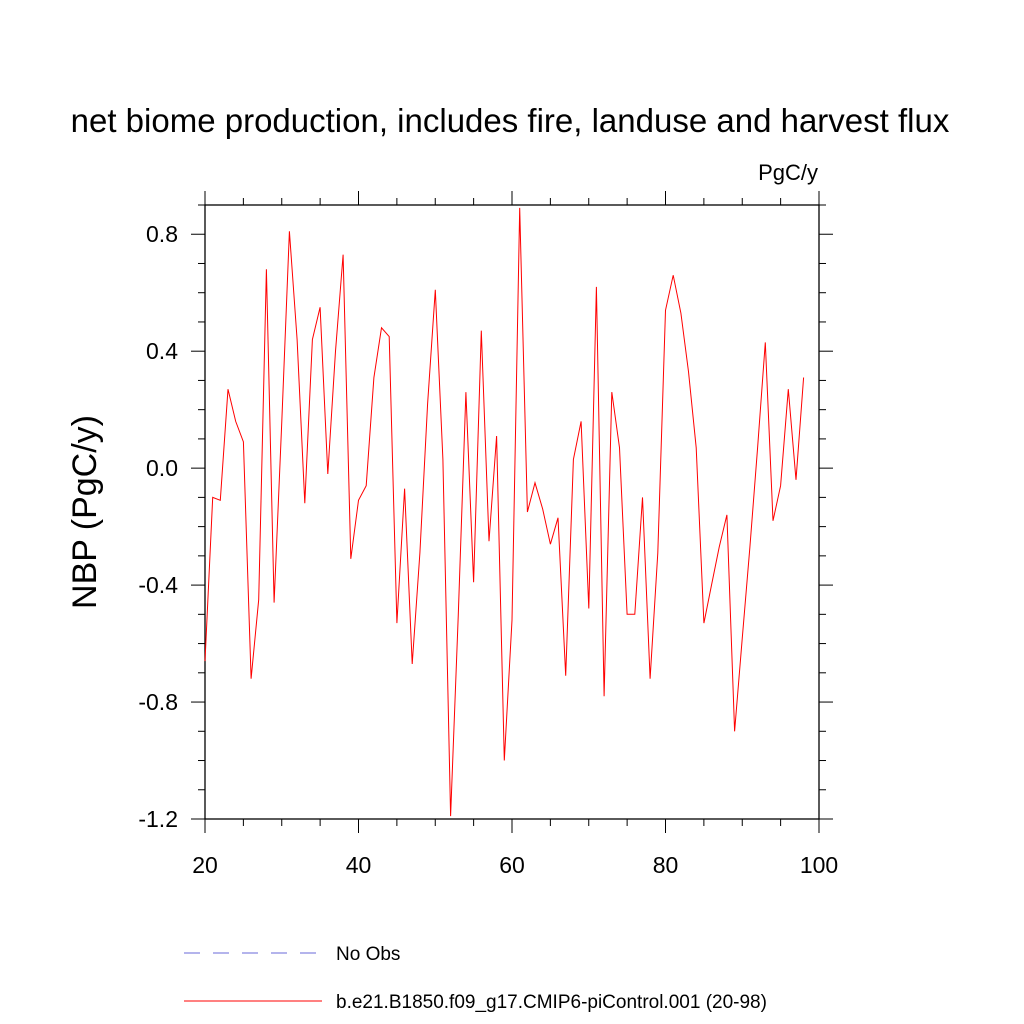 The image size is (1024, 1024). Describe the element at coordinates (162, 351) in the screenshot. I see `y-tick-label: 0.4` at that location.